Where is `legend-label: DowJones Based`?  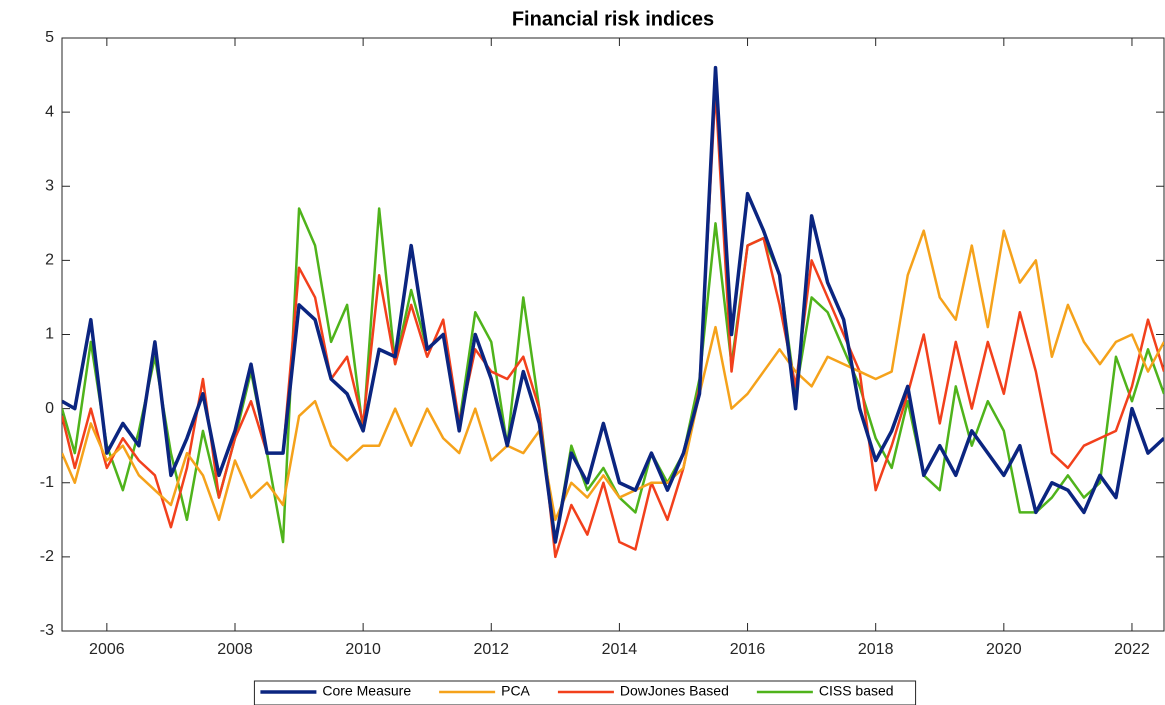 legend-label: DowJones Based is located at coordinates (674, 691).